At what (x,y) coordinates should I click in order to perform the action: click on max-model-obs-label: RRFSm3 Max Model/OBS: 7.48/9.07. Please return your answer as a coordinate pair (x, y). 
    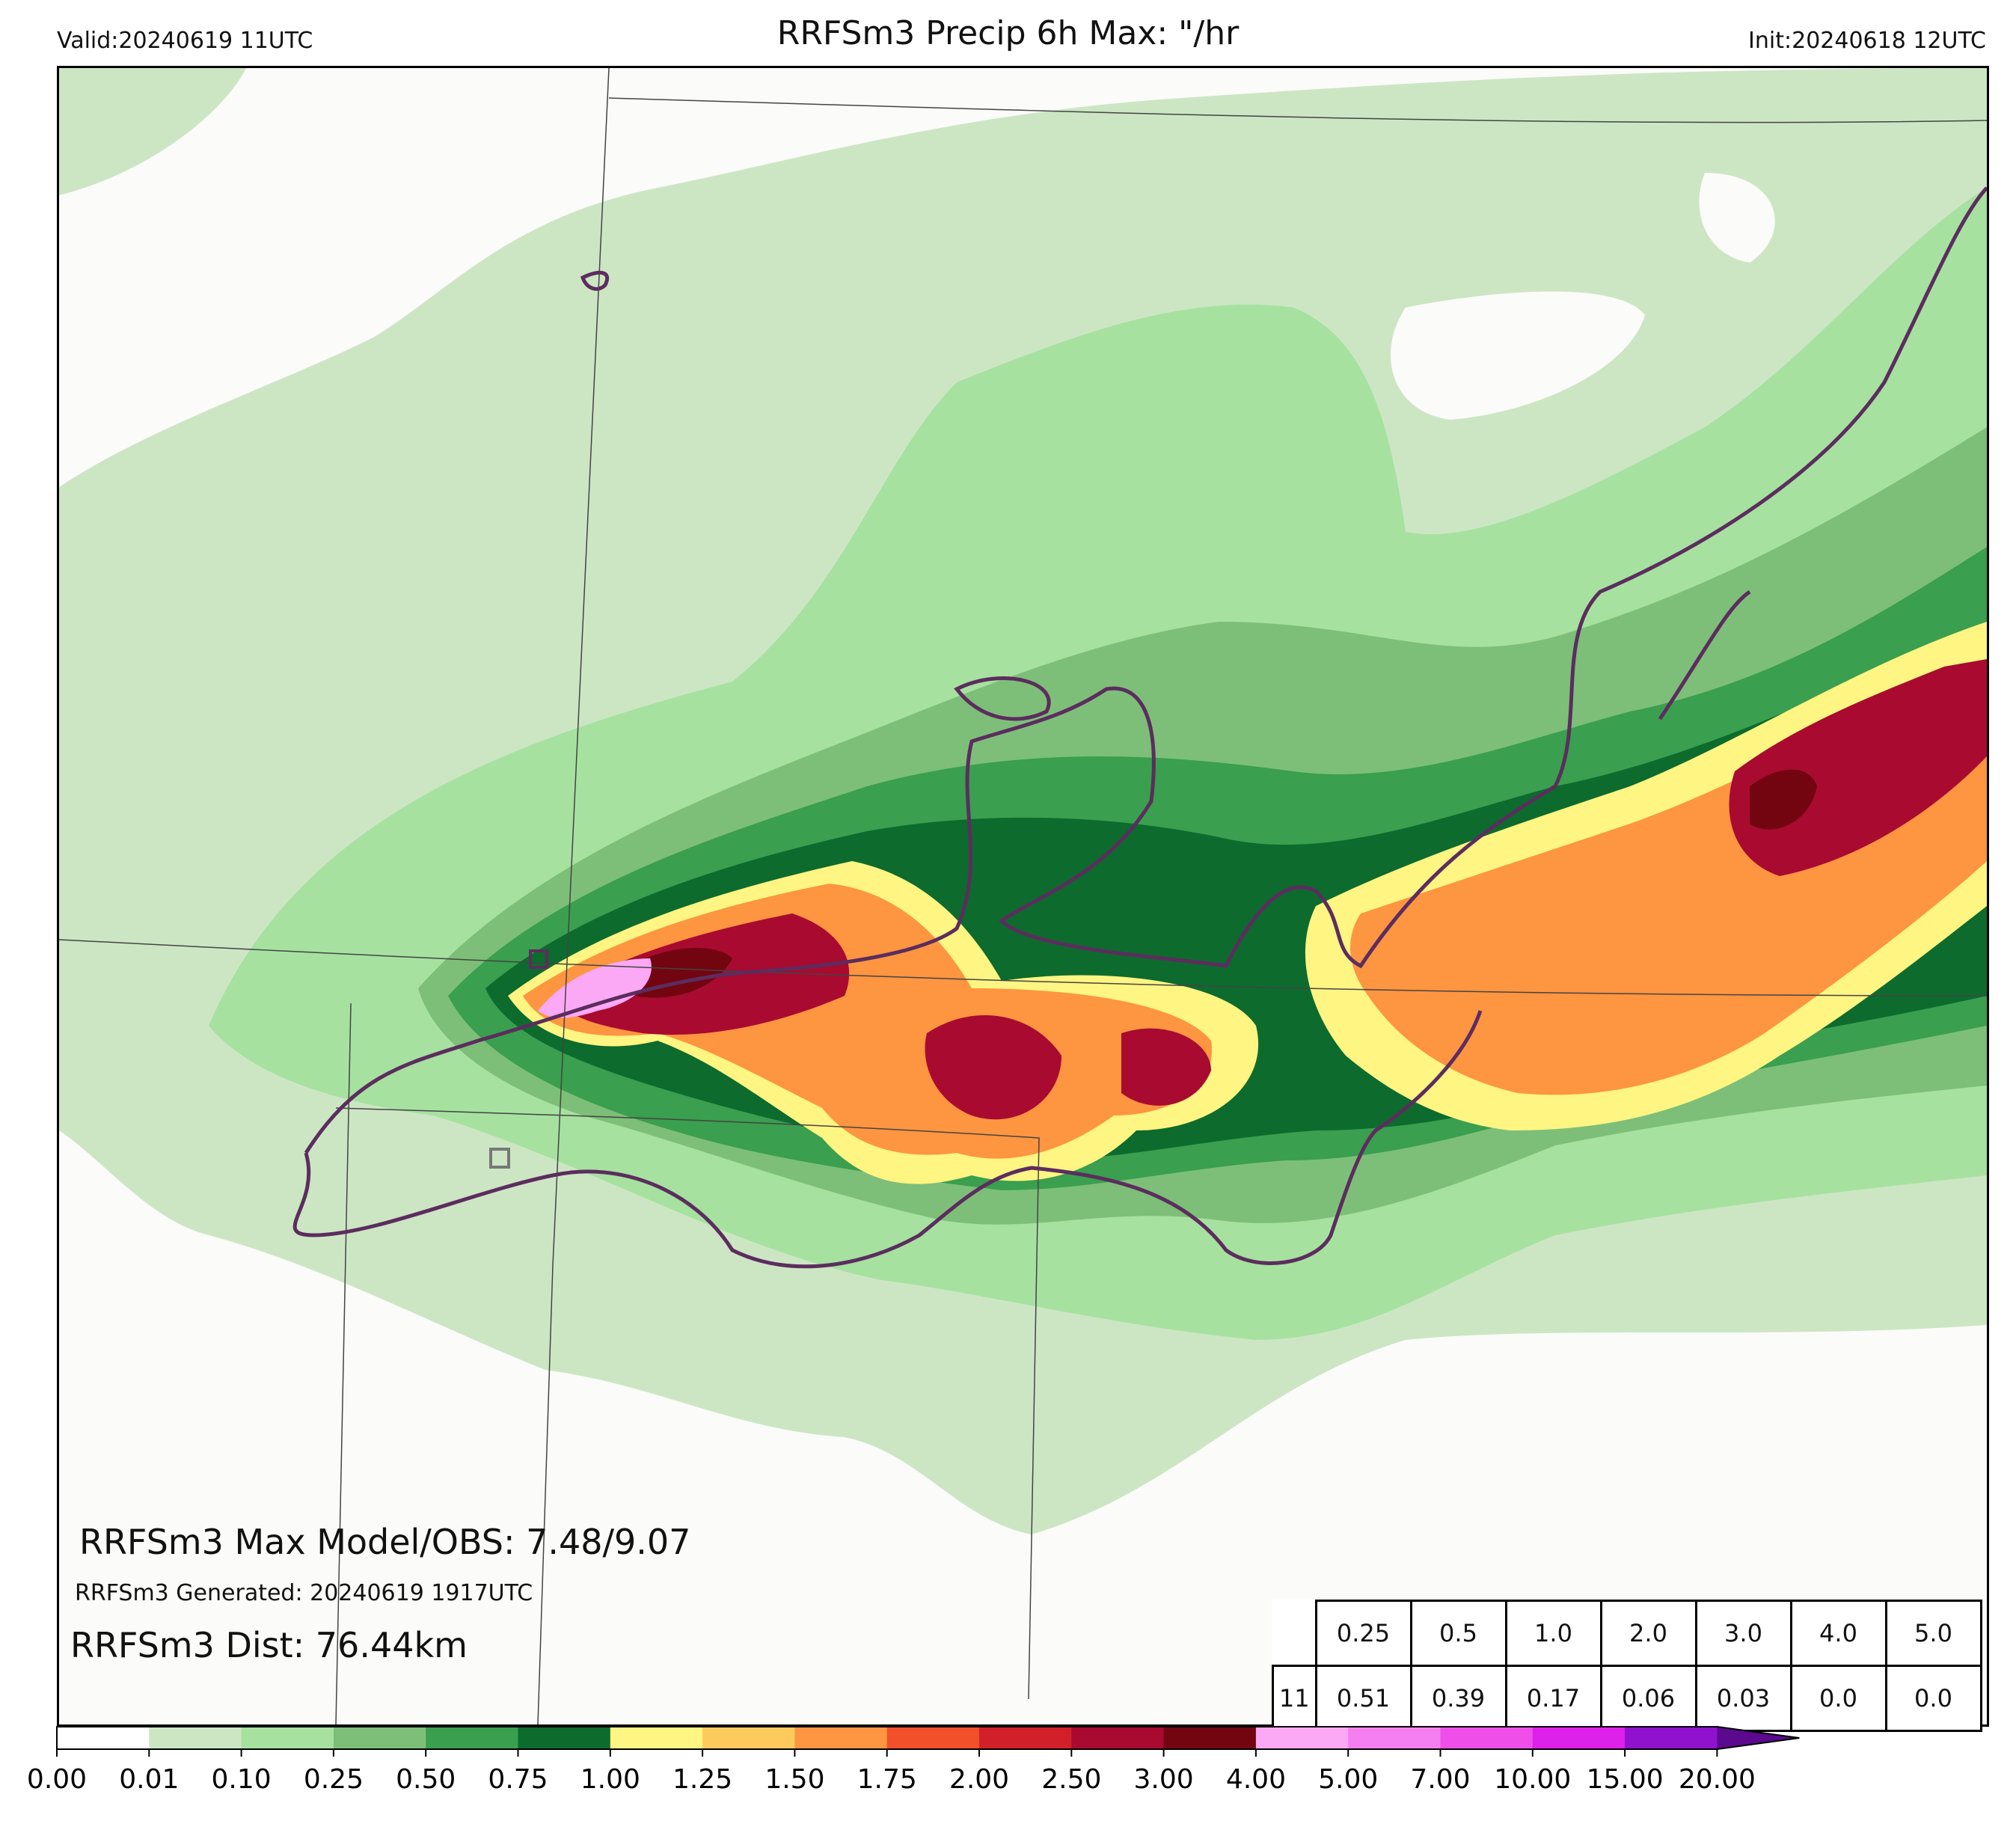
    Looking at the image, I should click on (385, 1542).